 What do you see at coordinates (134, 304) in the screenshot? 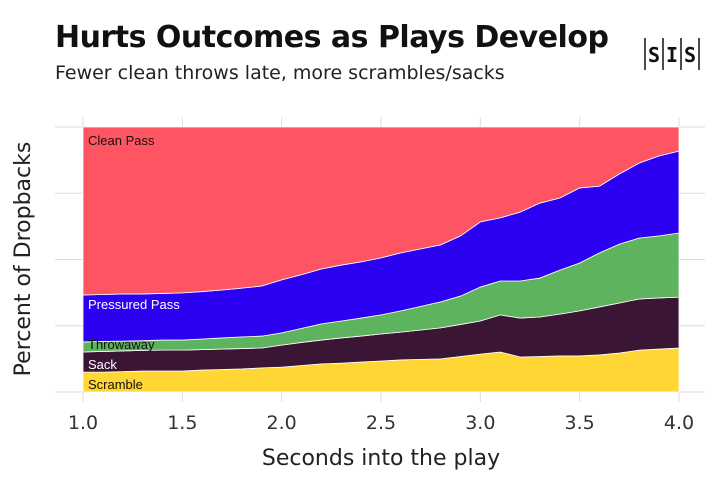
I see `series-label: Pressured Pass` at bounding box center [134, 304].